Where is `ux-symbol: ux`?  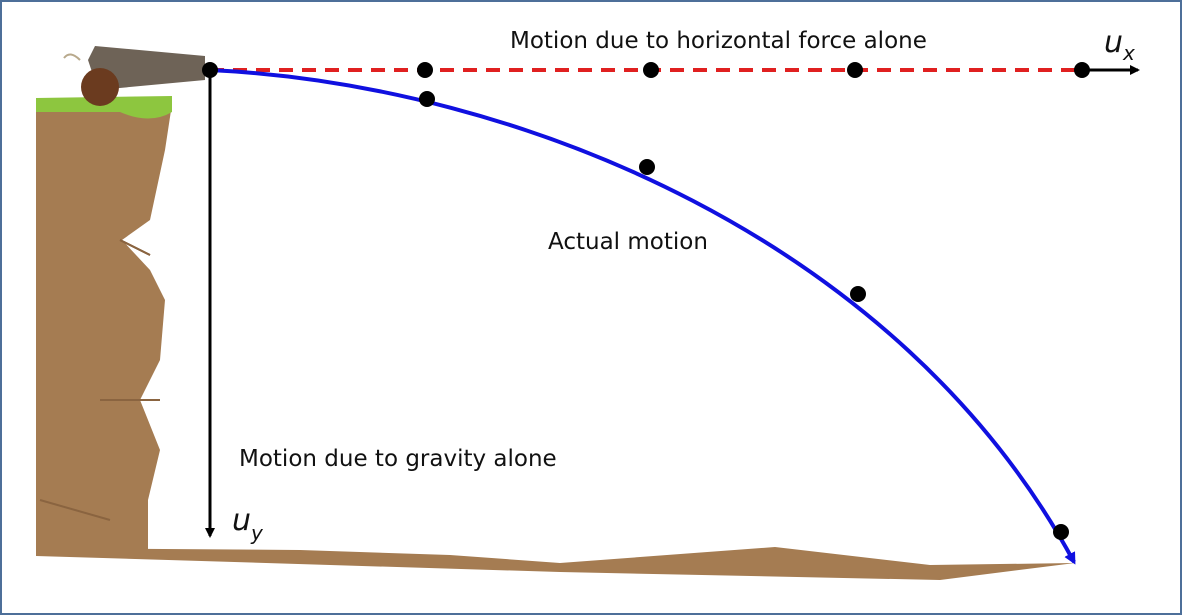
ux-symbol: ux is located at coordinates (1119, 45).